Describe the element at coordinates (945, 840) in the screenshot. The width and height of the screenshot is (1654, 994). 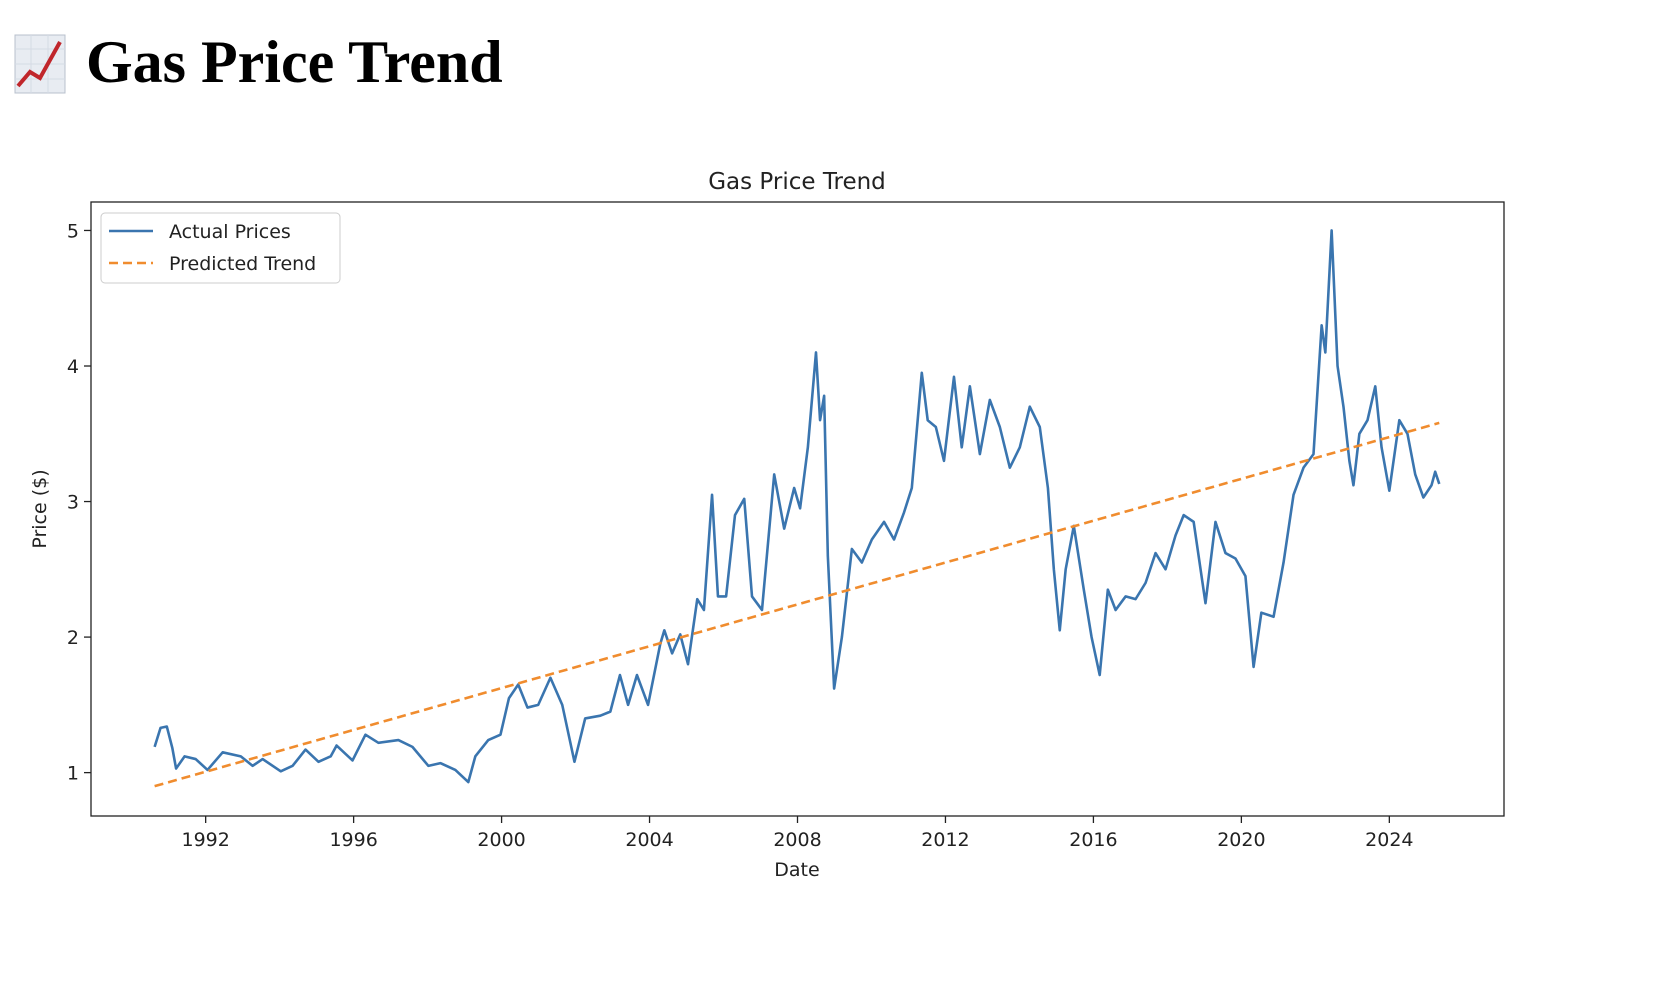
I see `x-tick-label: 2012` at that location.